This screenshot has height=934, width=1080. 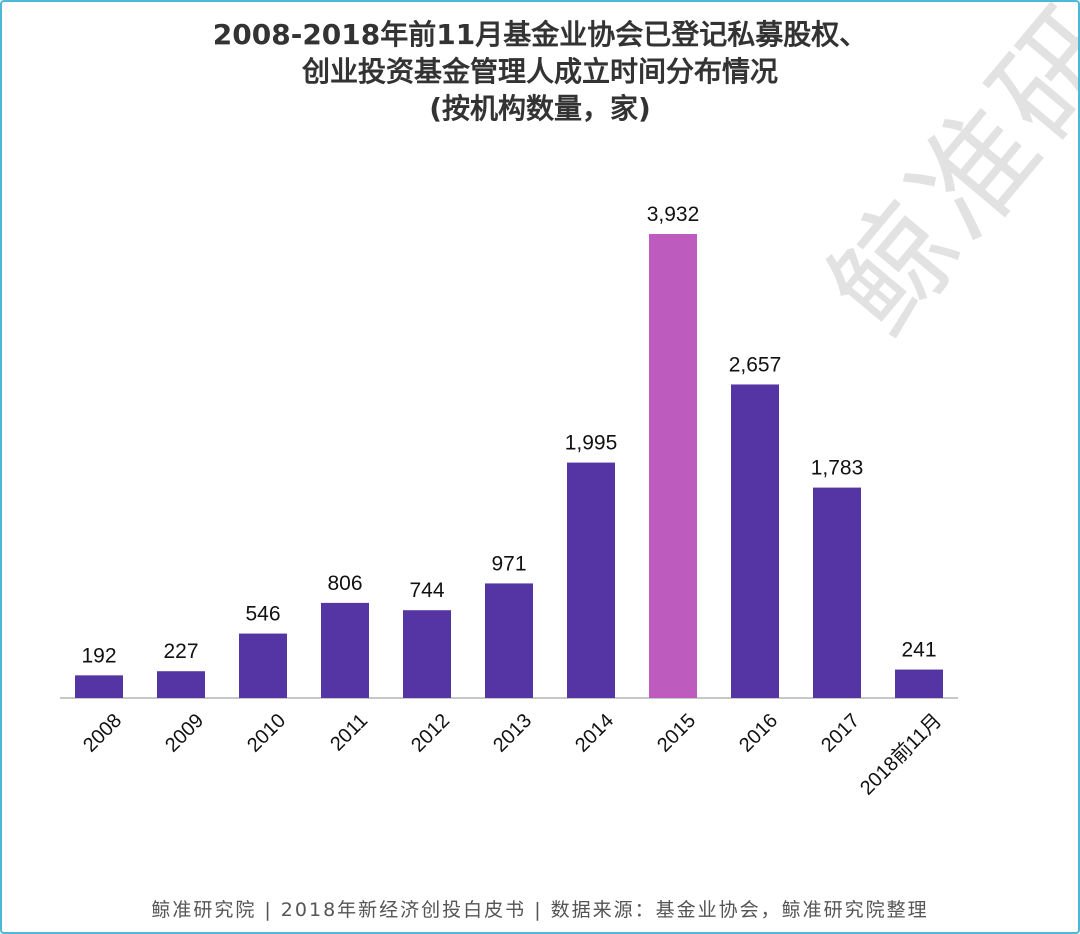 I want to click on data-label-4: 744, so click(x=426, y=590).